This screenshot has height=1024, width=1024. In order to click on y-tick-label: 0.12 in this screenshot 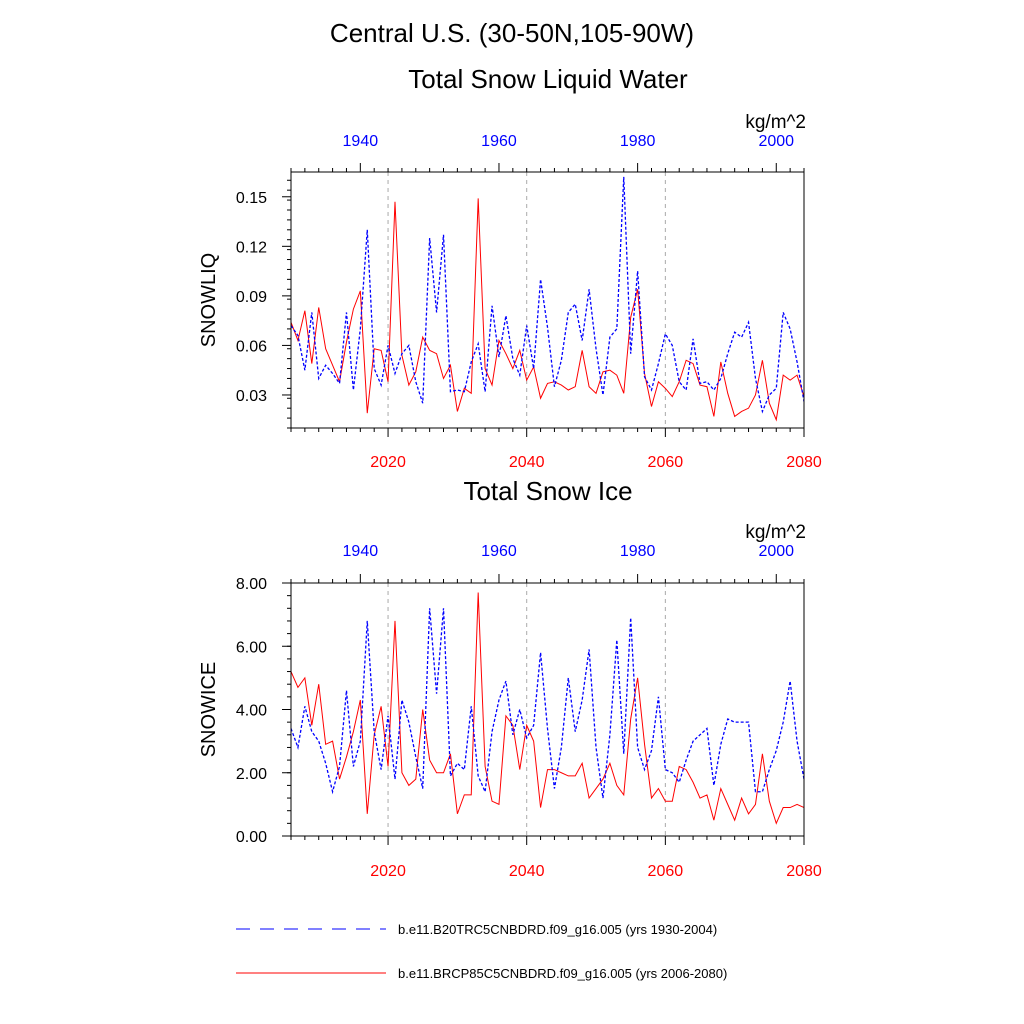, I will do `click(251, 247)`.